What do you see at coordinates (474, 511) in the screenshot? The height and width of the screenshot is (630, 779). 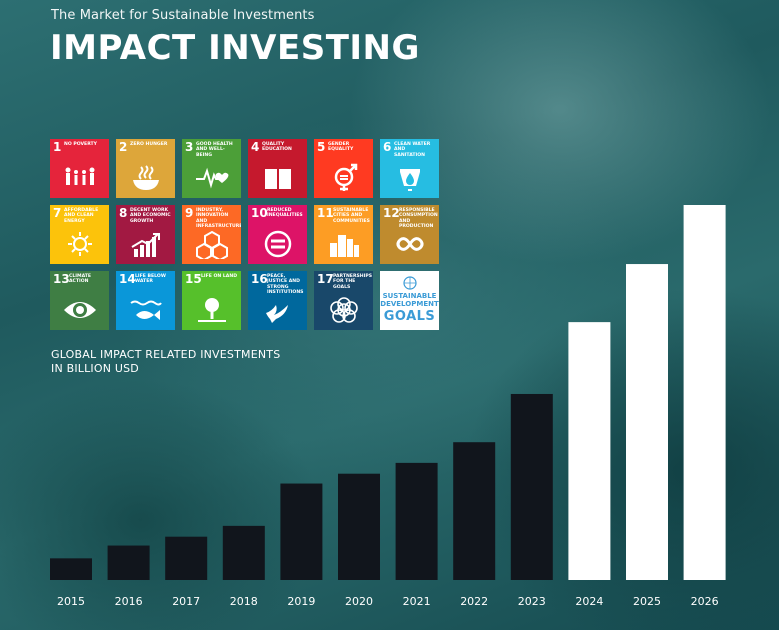 I see `bar-2022` at bounding box center [474, 511].